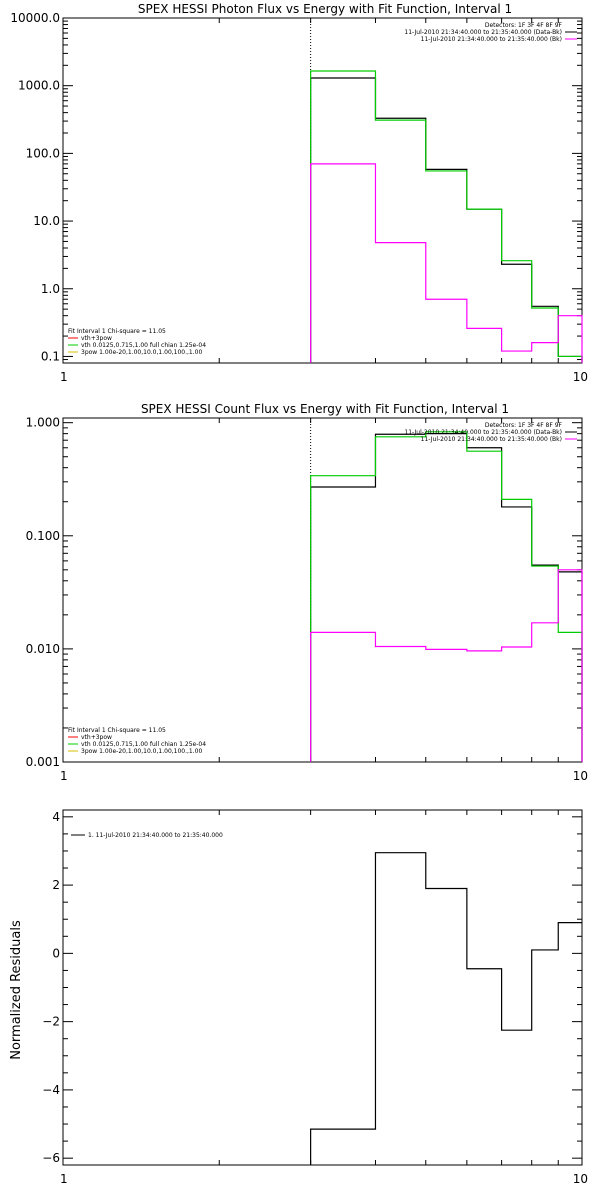  Describe the element at coordinates (43, 762) in the screenshot. I see `y-tick-label: 0.001` at that location.